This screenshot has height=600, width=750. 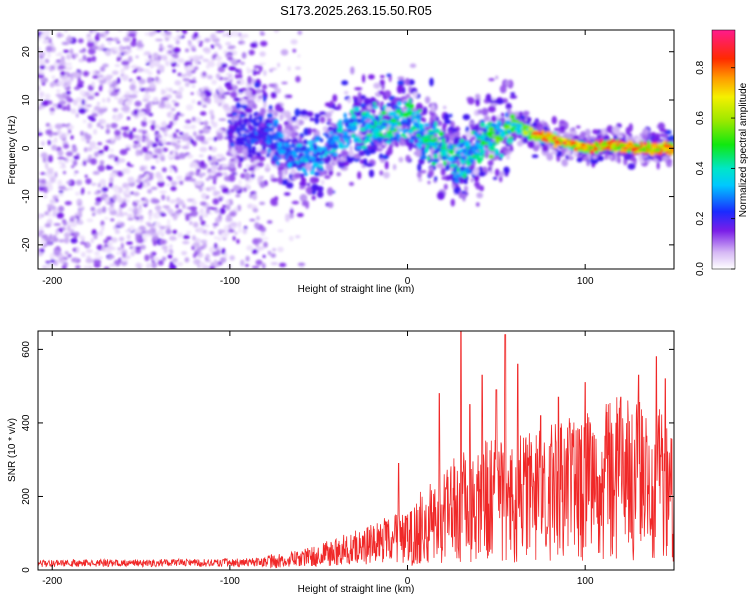 What do you see at coordinates (52, 281) in the screenshot?
I see `x-tick-label: -200` at bounding box center [52, 281].